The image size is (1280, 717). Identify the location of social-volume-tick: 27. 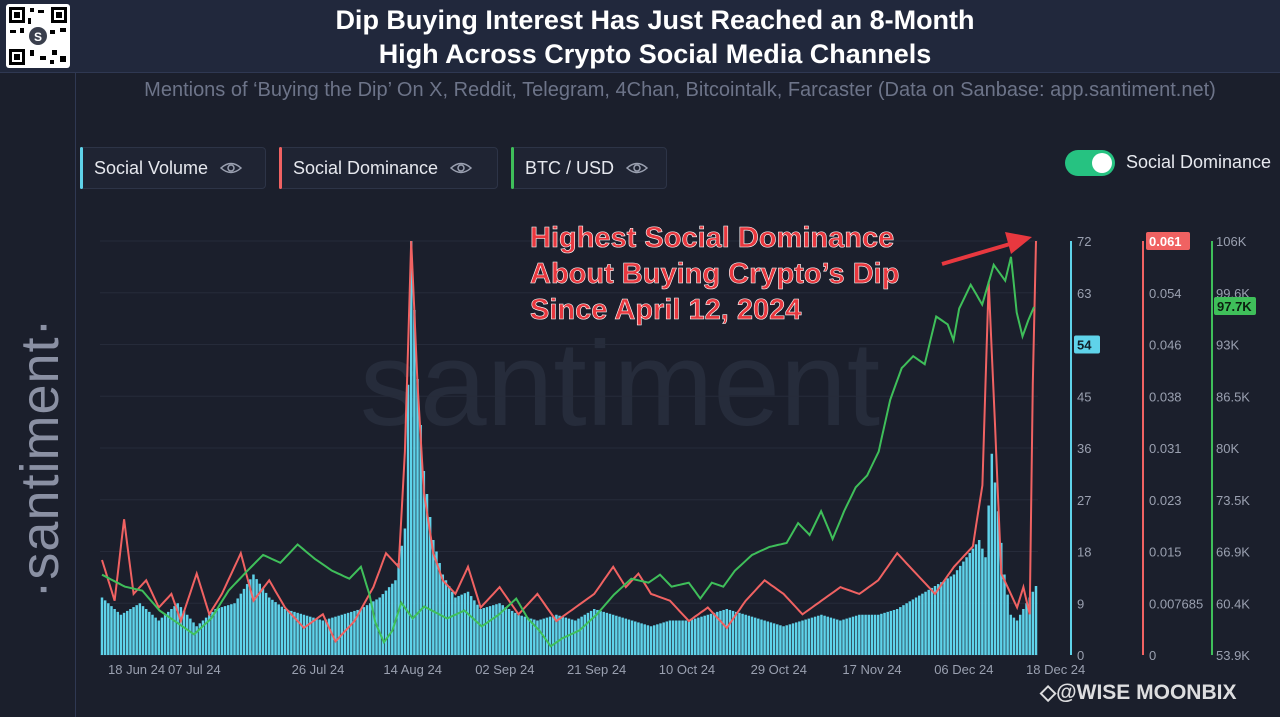
(1084, 500).